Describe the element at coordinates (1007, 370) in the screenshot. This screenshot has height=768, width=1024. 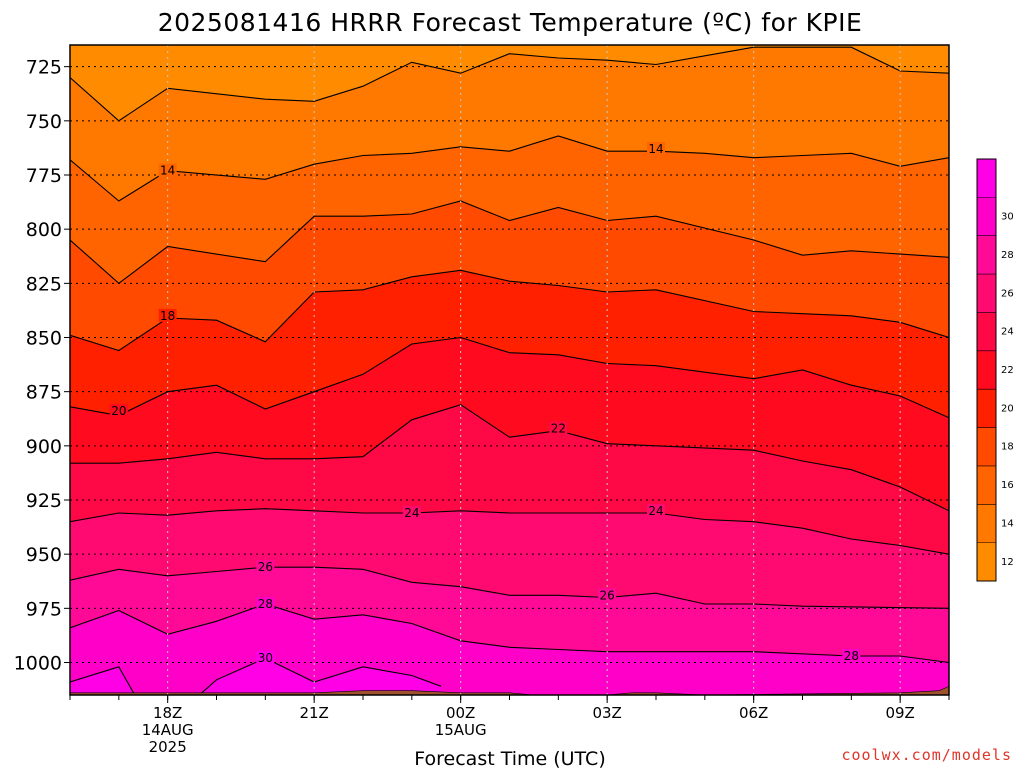
I see `colorbar-label: 22` at that location.